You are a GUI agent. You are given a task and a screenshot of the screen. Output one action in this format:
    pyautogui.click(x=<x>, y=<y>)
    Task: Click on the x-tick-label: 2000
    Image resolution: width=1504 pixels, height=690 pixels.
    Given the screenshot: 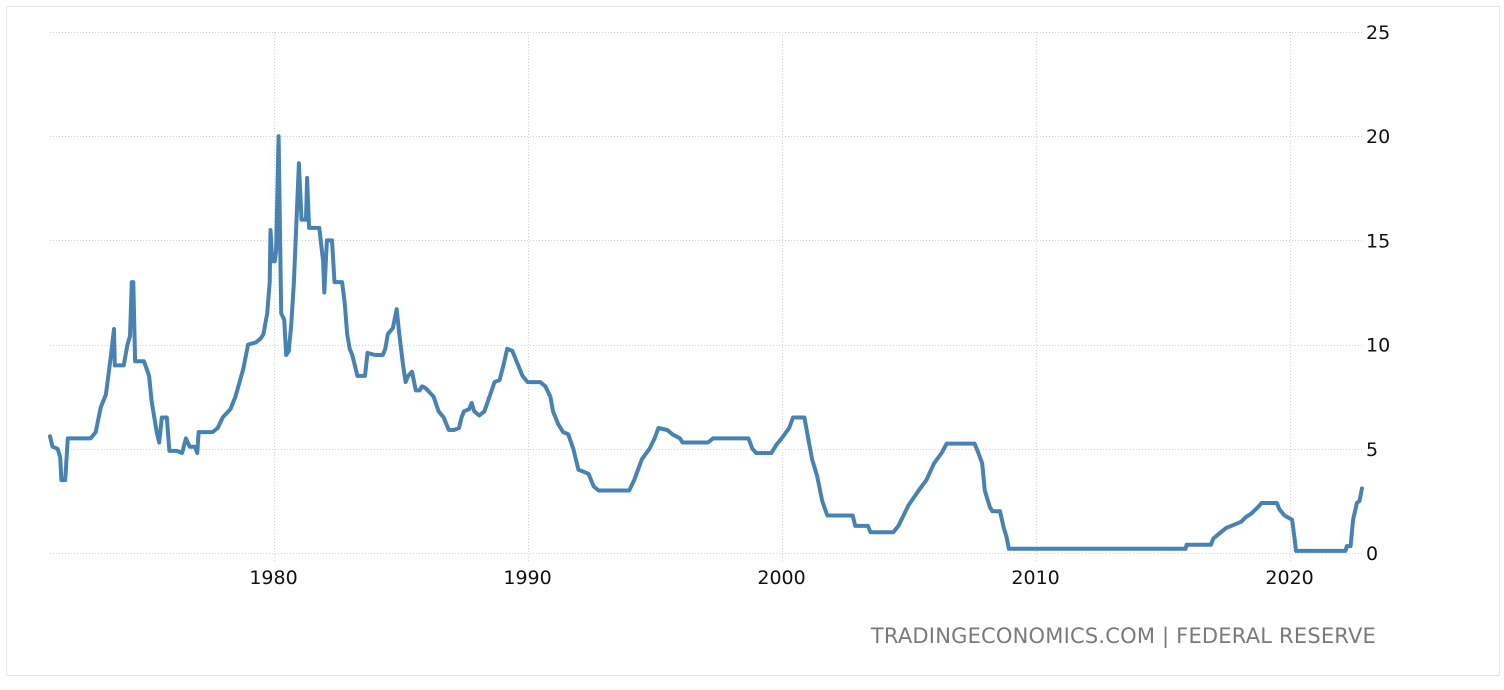 What is the action you would take?
    pyautogui.click(x=781, y=578)
    